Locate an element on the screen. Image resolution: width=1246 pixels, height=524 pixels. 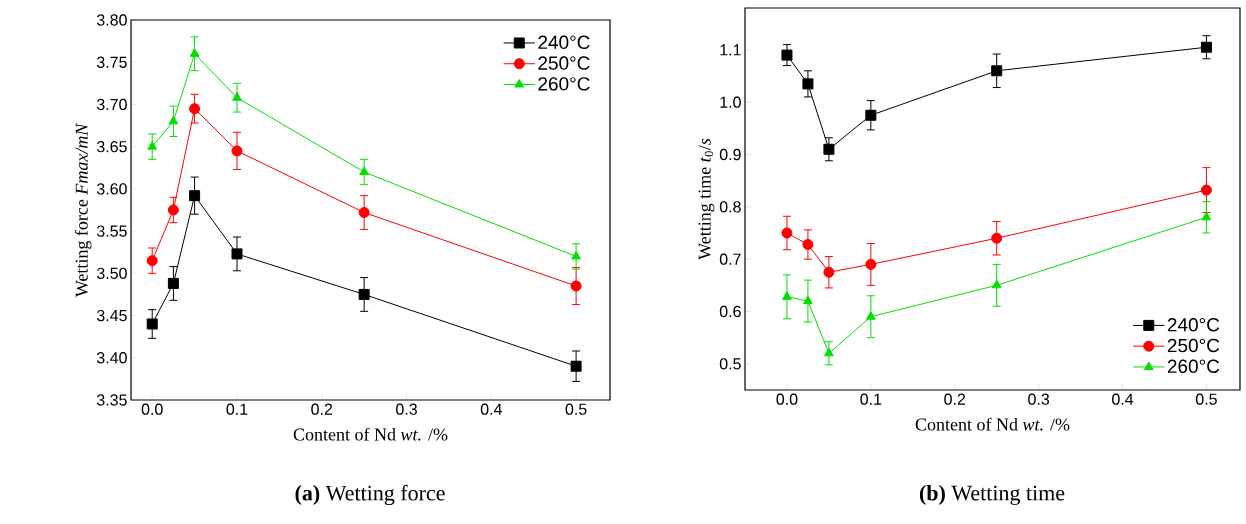
text: (a) Wetting force is located at coordinates (370, 495).